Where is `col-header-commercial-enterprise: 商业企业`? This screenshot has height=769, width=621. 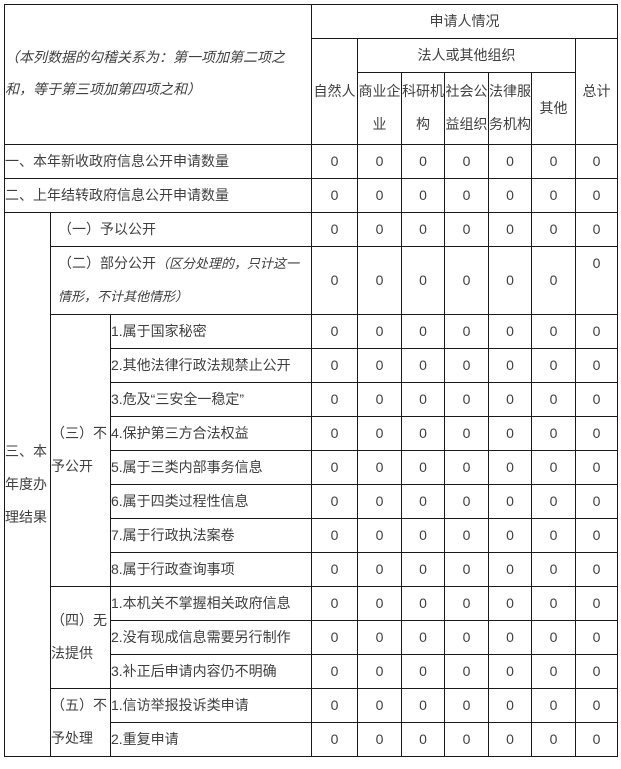 col-header-commercial-enterprise: 商业企业 is located at coordinates (379, 108).